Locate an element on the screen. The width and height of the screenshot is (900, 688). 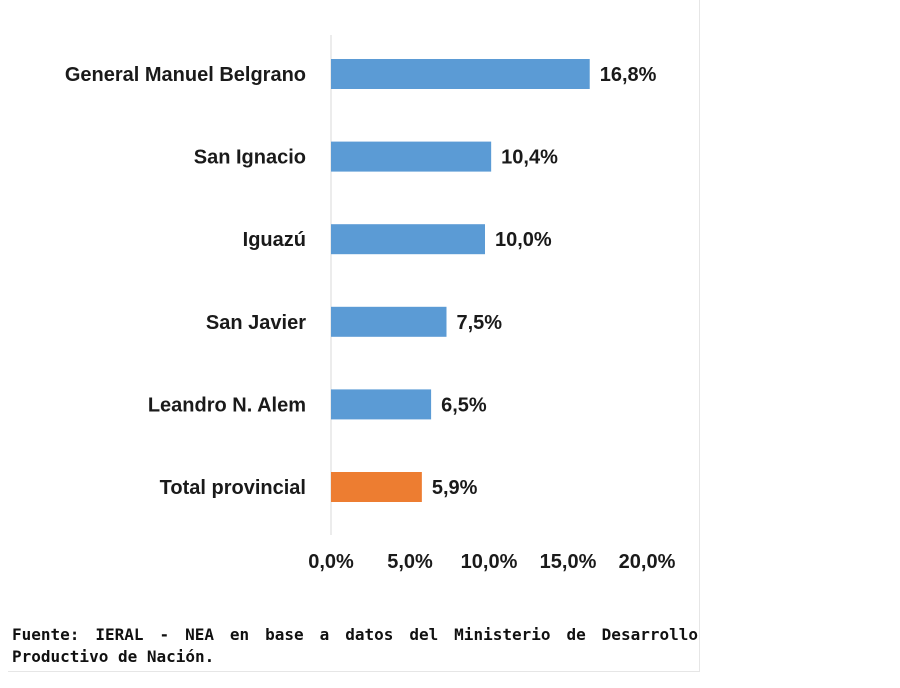
bar-total-provincial is located at coordinates (376, 487).